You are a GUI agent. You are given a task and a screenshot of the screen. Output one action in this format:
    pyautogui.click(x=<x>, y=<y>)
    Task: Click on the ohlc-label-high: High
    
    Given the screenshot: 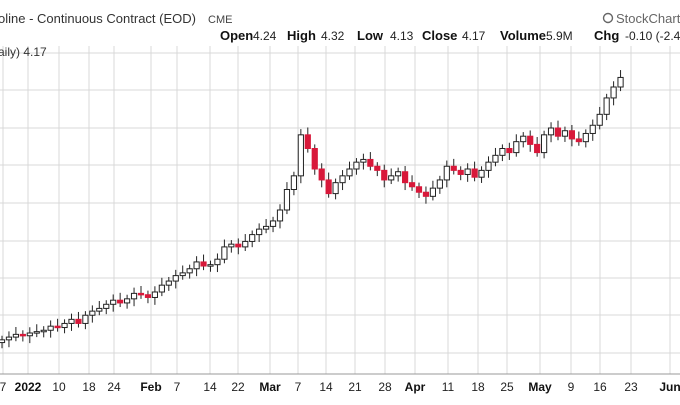 What is the action you would take?
    pyautogui.click(x=301, y=35)
    